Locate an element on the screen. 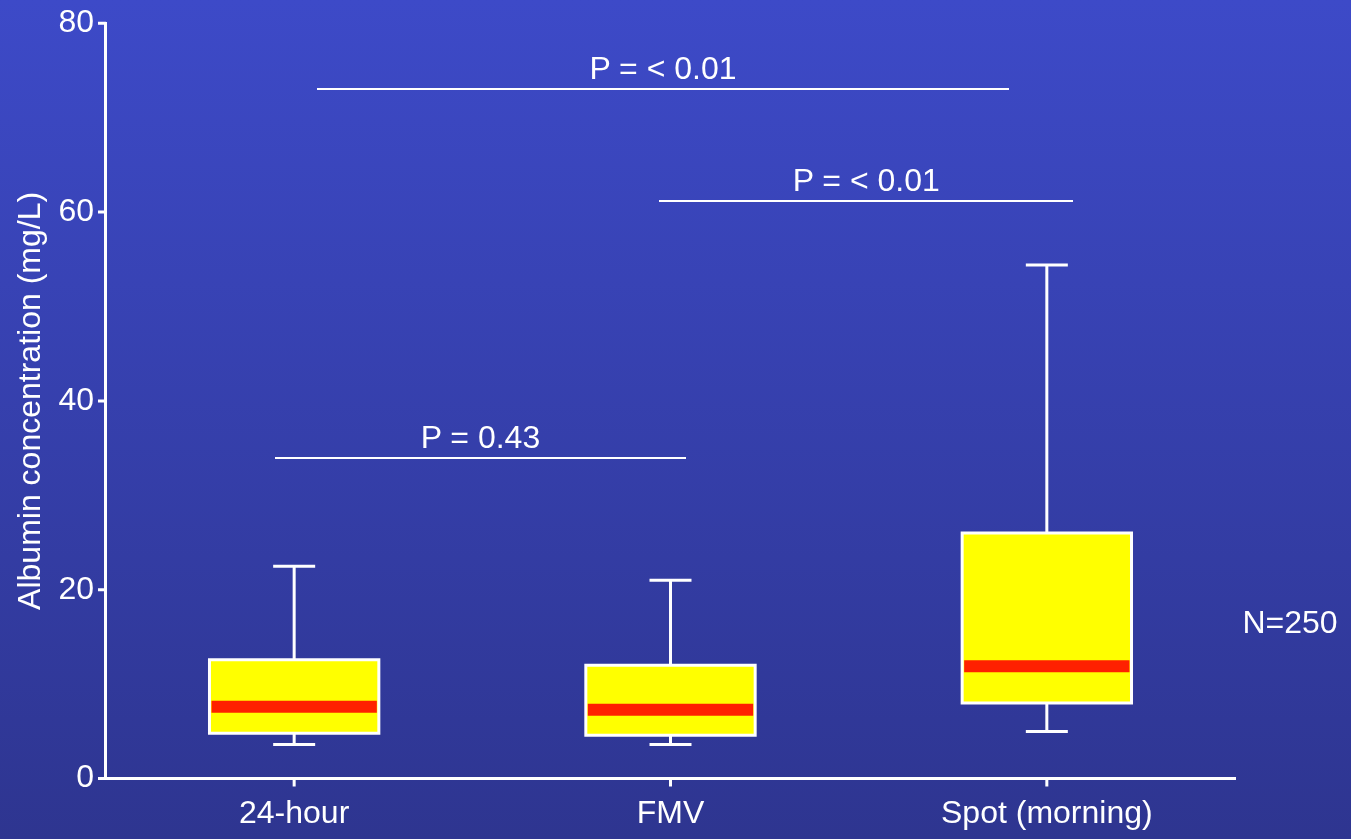 This screenshot has height=839, width=1351. x-tick-label: FMV is located at coordinates (670, 811).